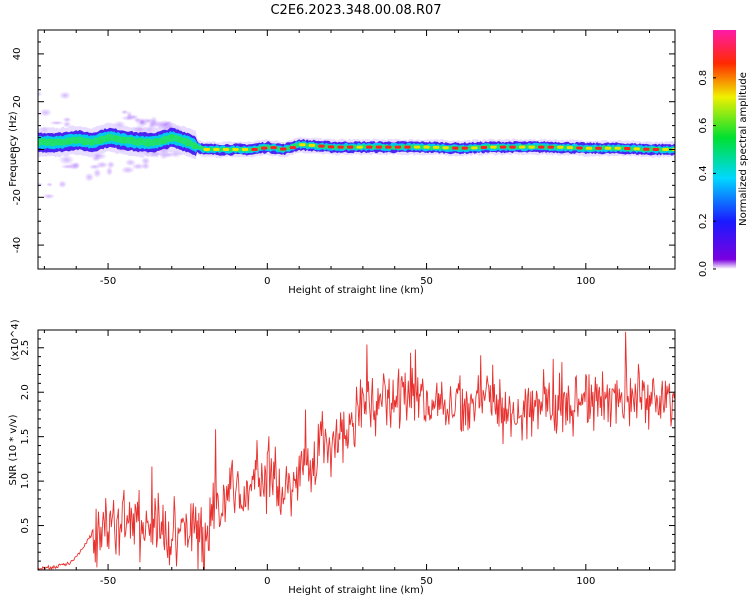 The image size is (750, 600). Describe the element at coordinates (25, 481) in the screenshot. I see `y-tick-label: 1.0` at that location.